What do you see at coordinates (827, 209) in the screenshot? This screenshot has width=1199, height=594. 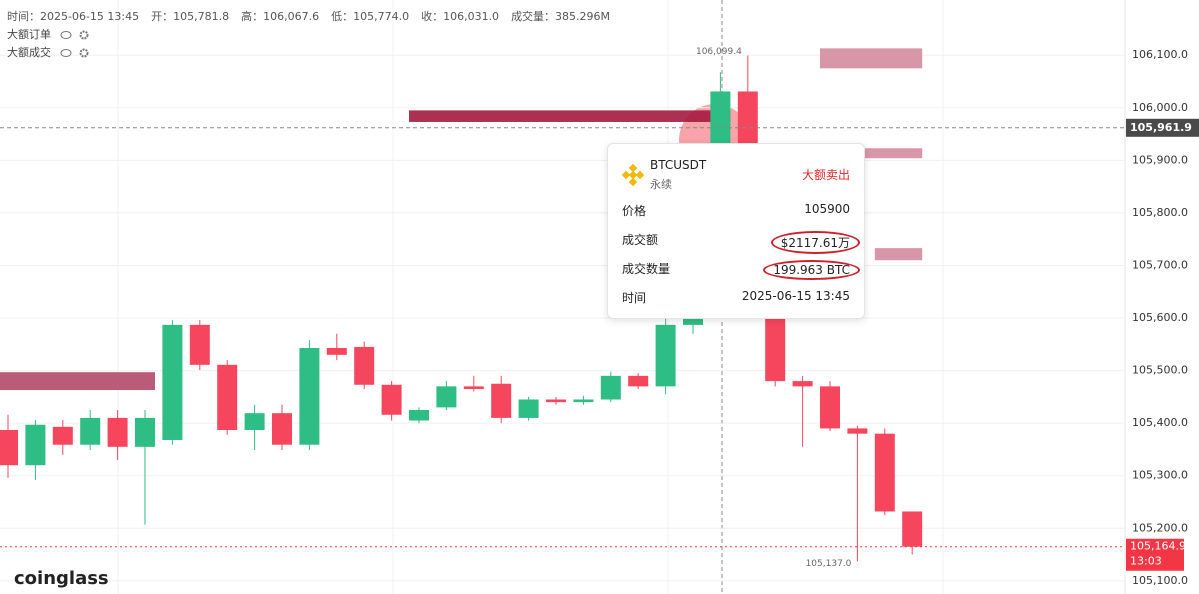 I see `tooltip-value: 105900` at bounding box center [827, 209].